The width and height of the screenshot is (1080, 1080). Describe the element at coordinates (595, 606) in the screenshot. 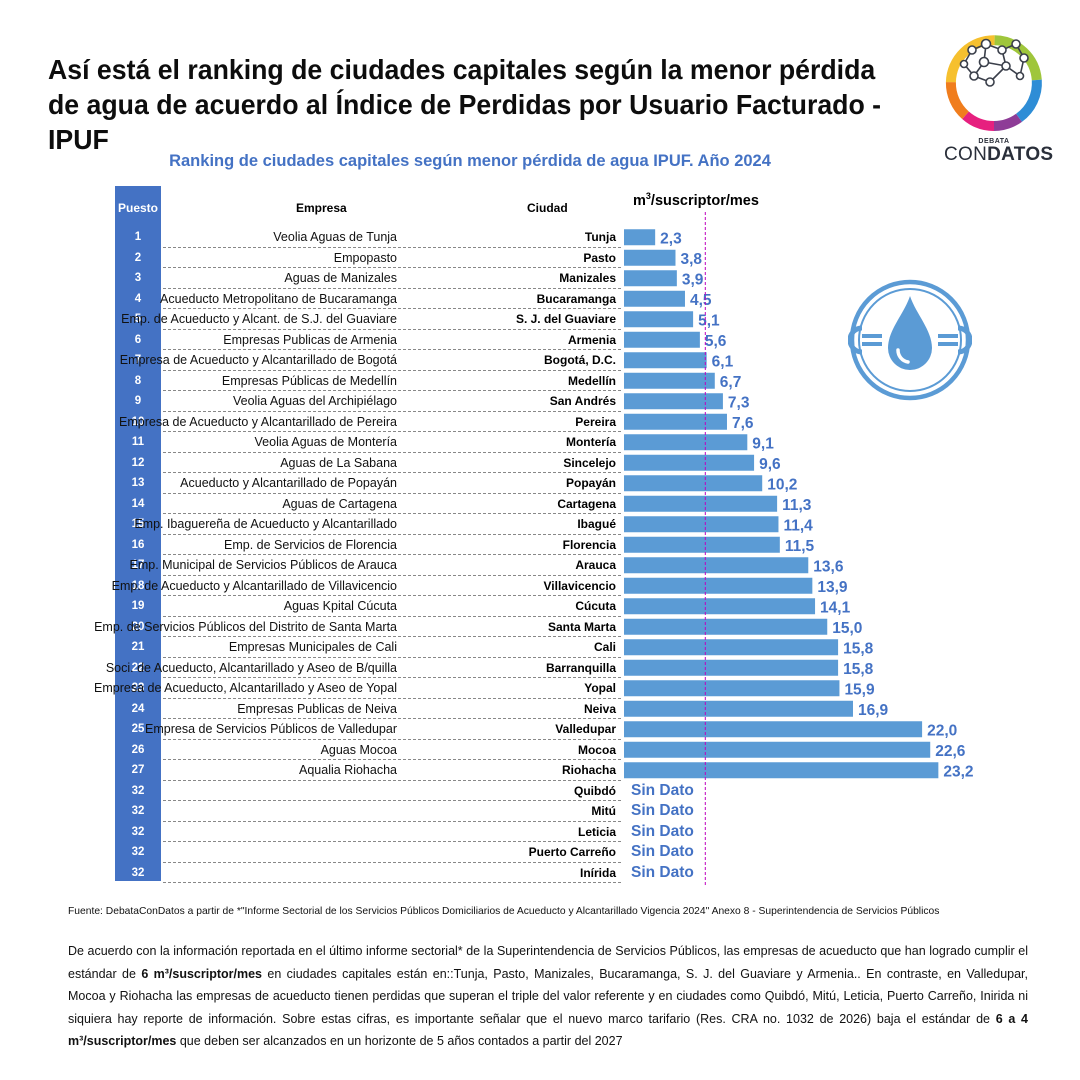

I see `city-name: Cúcuta` at that location.